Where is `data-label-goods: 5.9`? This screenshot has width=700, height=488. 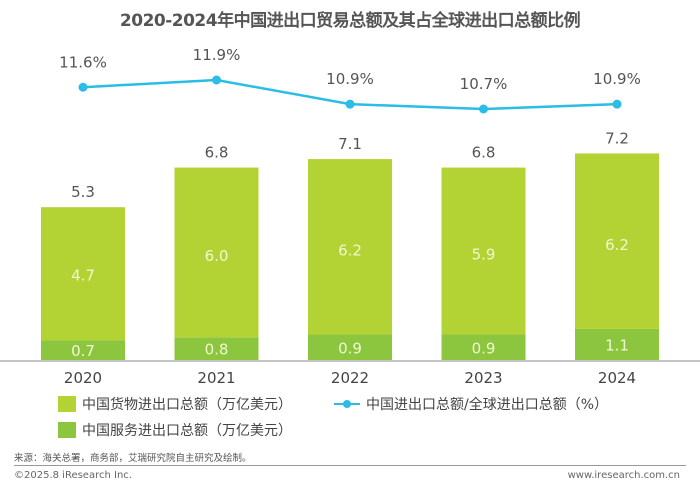 data-label-goods: 5.9 is located at coordinates (484, 254).